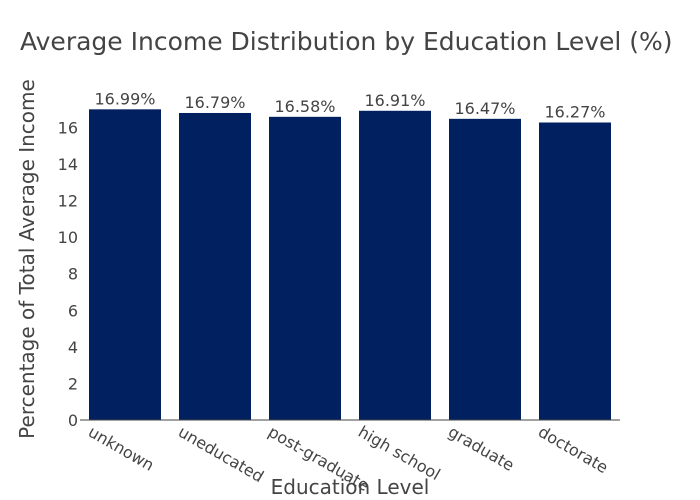 The width and height of the screenshot is (700, 500). Describe the element at coordinates (394, 100) in the screenshot. I see `bar-value-label: 16.91%` at that location.